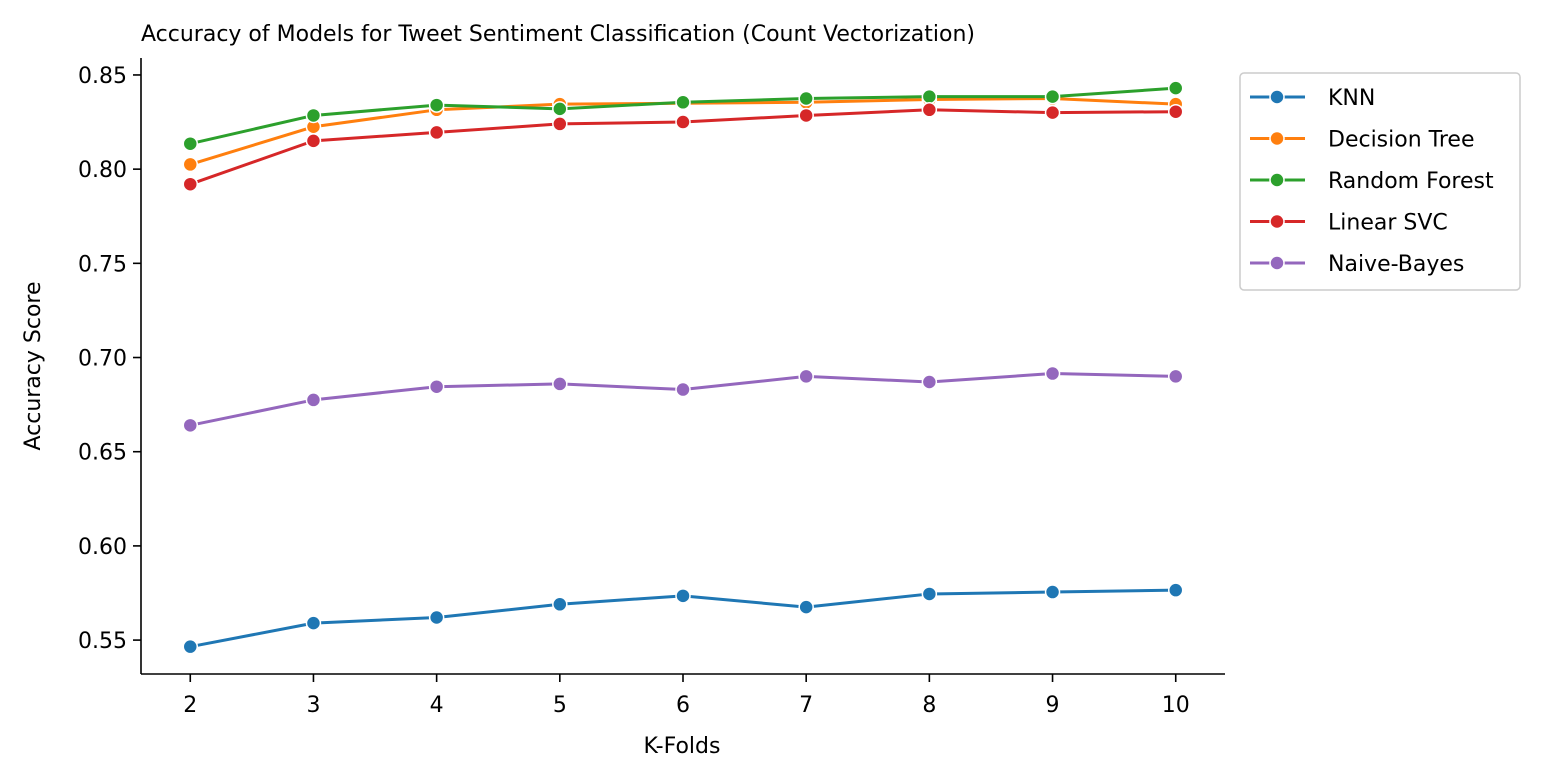 This screenshot has height=781, width=1568. I want to click on legend-item: Naive-Bayes, so click(1357, 264).